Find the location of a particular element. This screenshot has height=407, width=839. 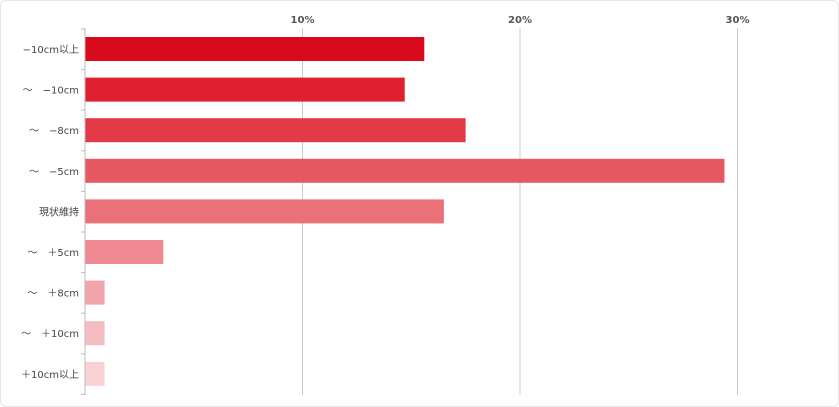

category-label: 現状維持 is located at coordinates (59, 211).